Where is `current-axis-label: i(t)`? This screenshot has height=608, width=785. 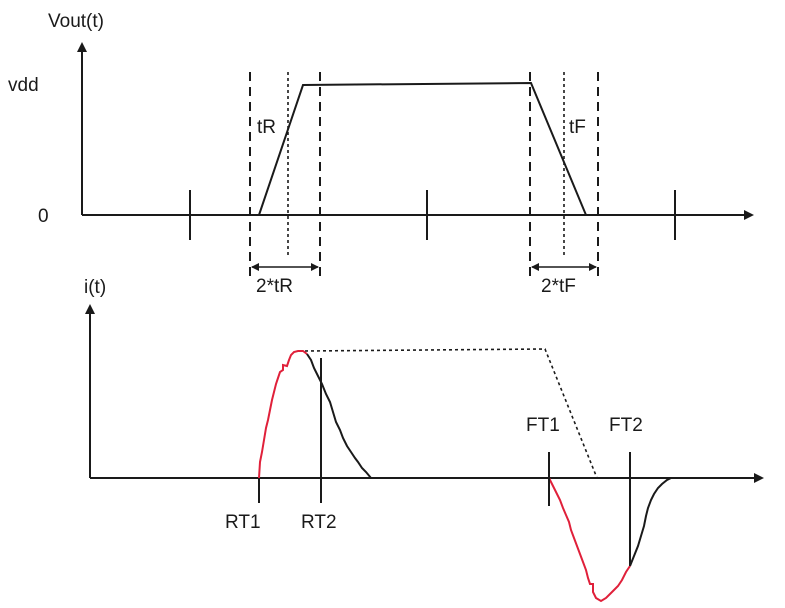
current-axis-label: i(t) is located at coordinates (95, 287).